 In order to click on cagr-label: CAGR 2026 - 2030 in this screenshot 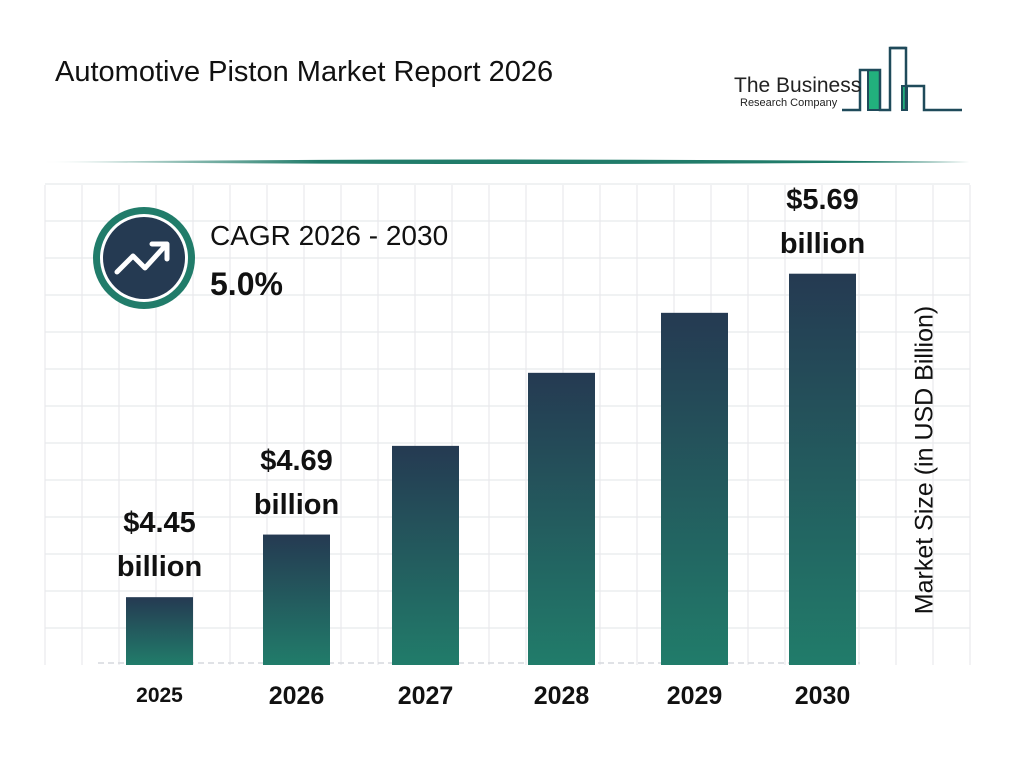, I will do `click(329, 235)`.